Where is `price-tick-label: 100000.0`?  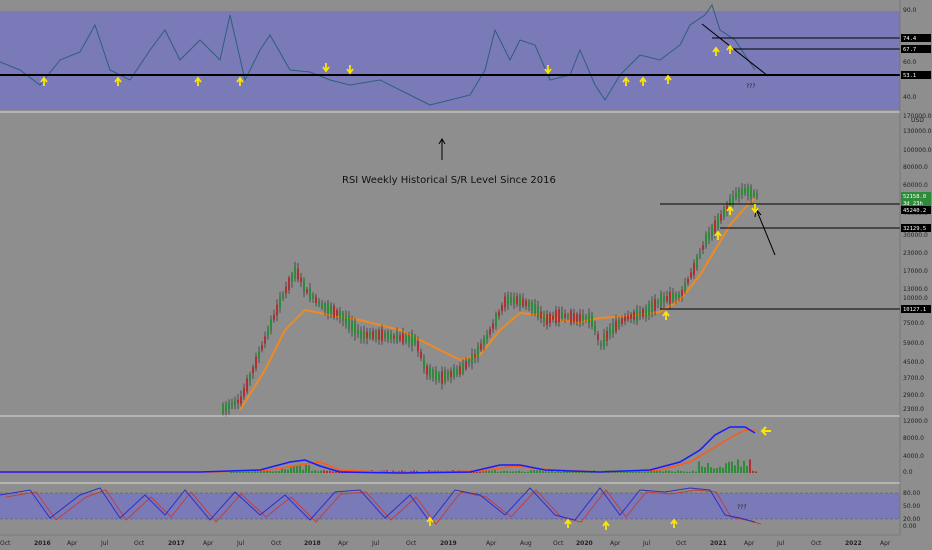 price-tick-label: 100000.0 is located at coordinates (917, 150).